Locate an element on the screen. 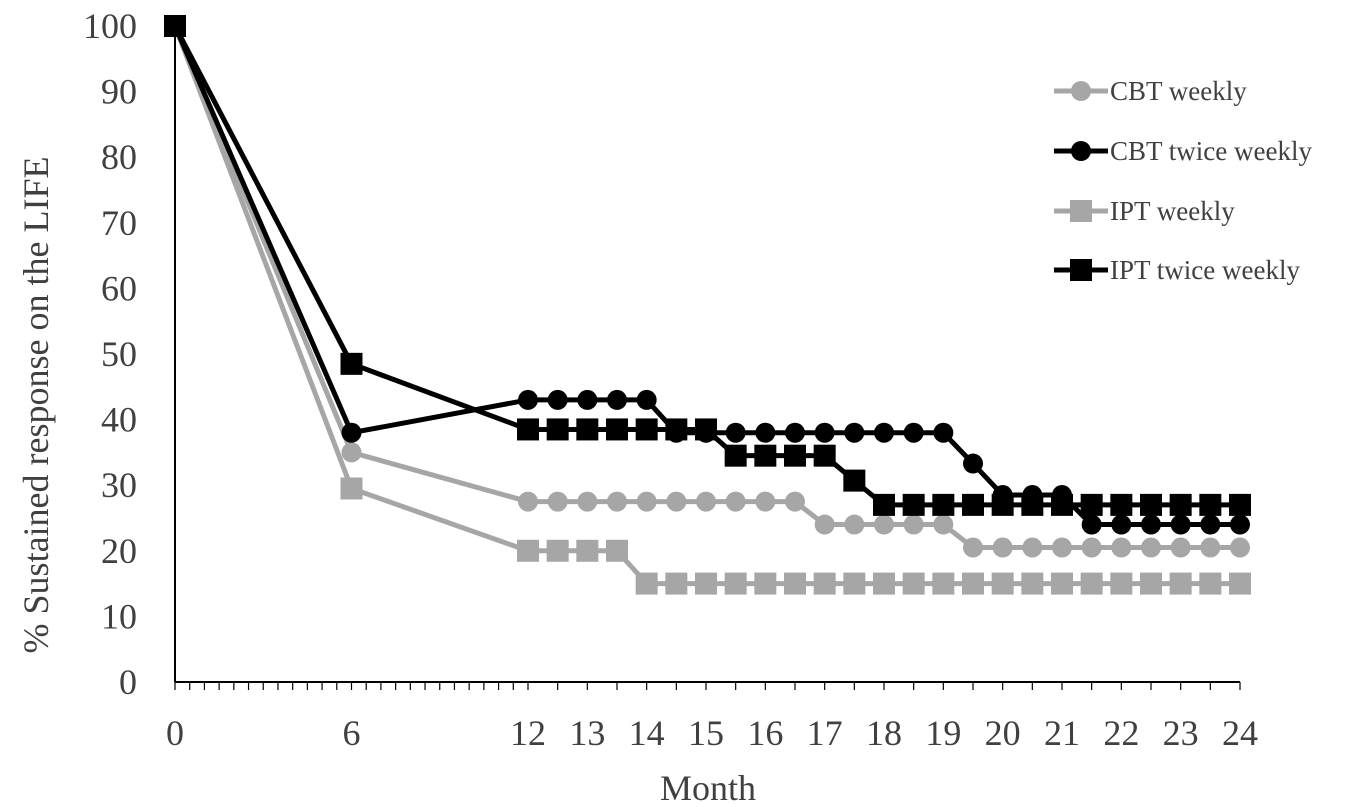 The width and height of the screenshot is (1355, 807). y-tick-label: 70 is located at coordinates (119, 223).